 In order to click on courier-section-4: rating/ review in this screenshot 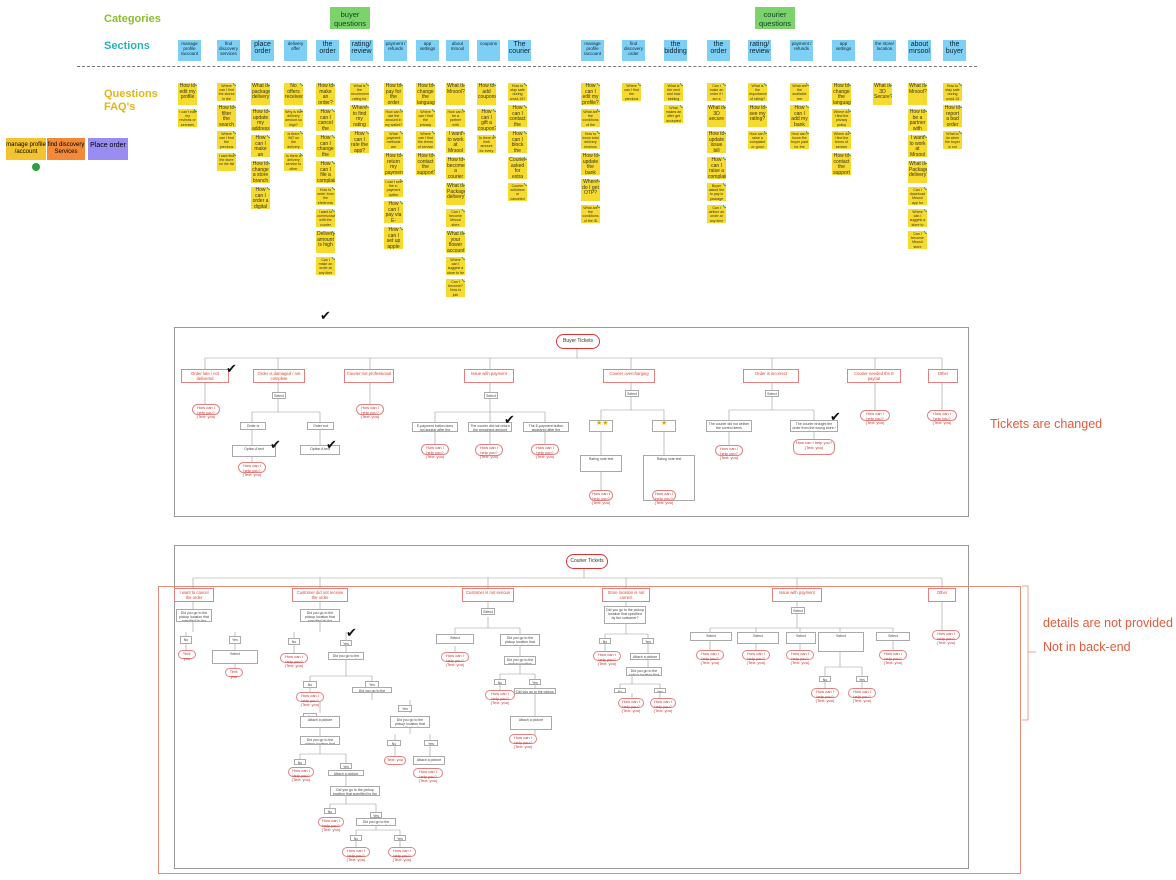, I will do `click(759, 50)`.